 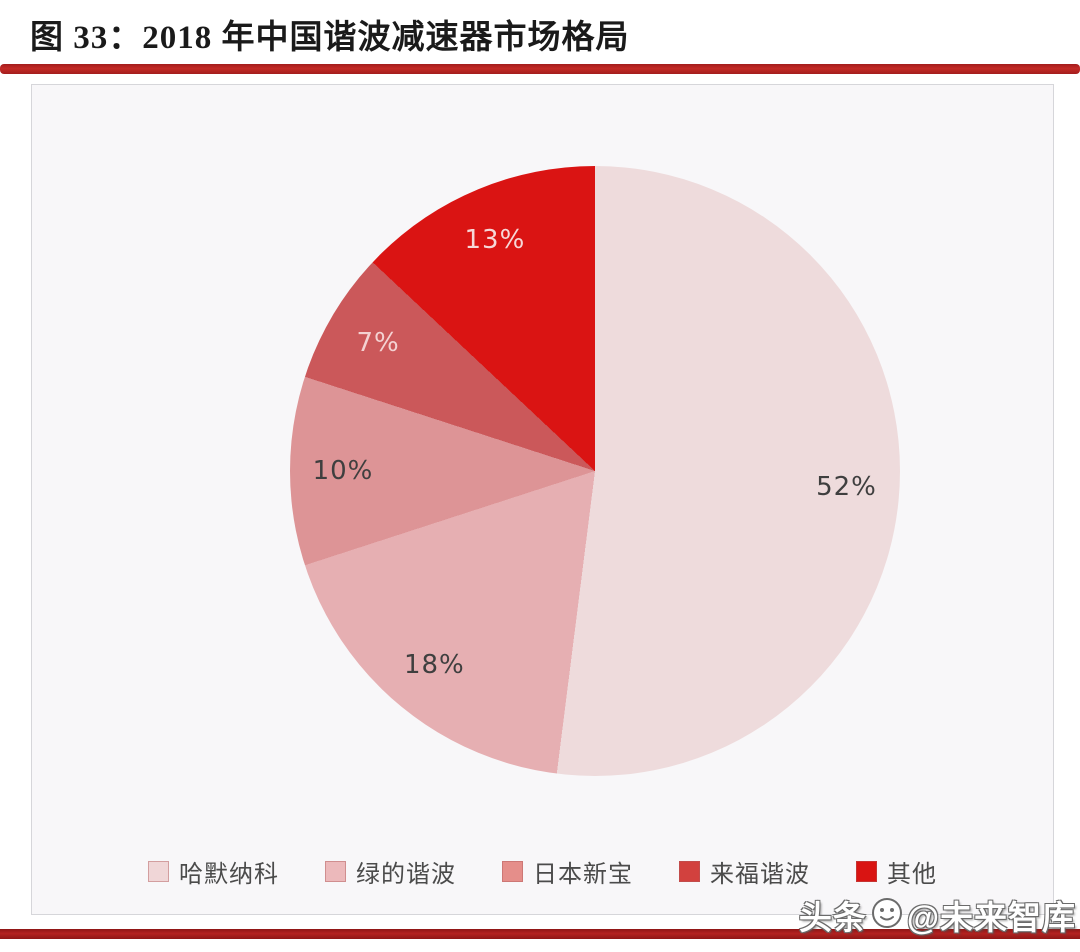 I want to click on legend: 哈默纳科 绿的谐波 日本新宝 来福谐波 其他, so click(x=542, y=871).